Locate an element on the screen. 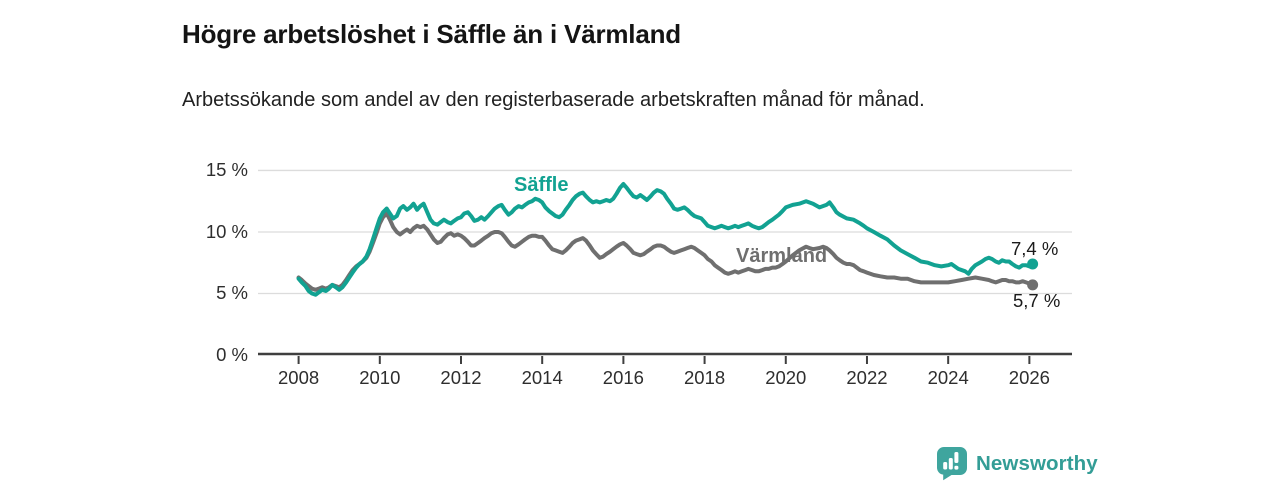 The image size is (1280, 481). x-tick-label: 2026 is located at coordinates (1029, 377).